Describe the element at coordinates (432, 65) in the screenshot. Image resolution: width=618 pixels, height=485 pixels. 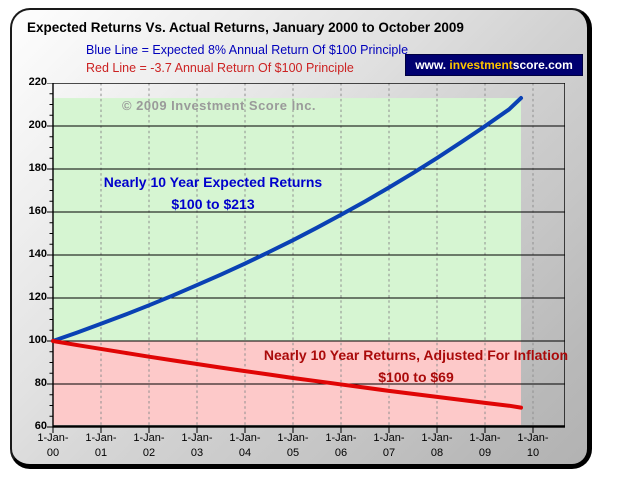
I see `badge-prefix: www.` at that location.